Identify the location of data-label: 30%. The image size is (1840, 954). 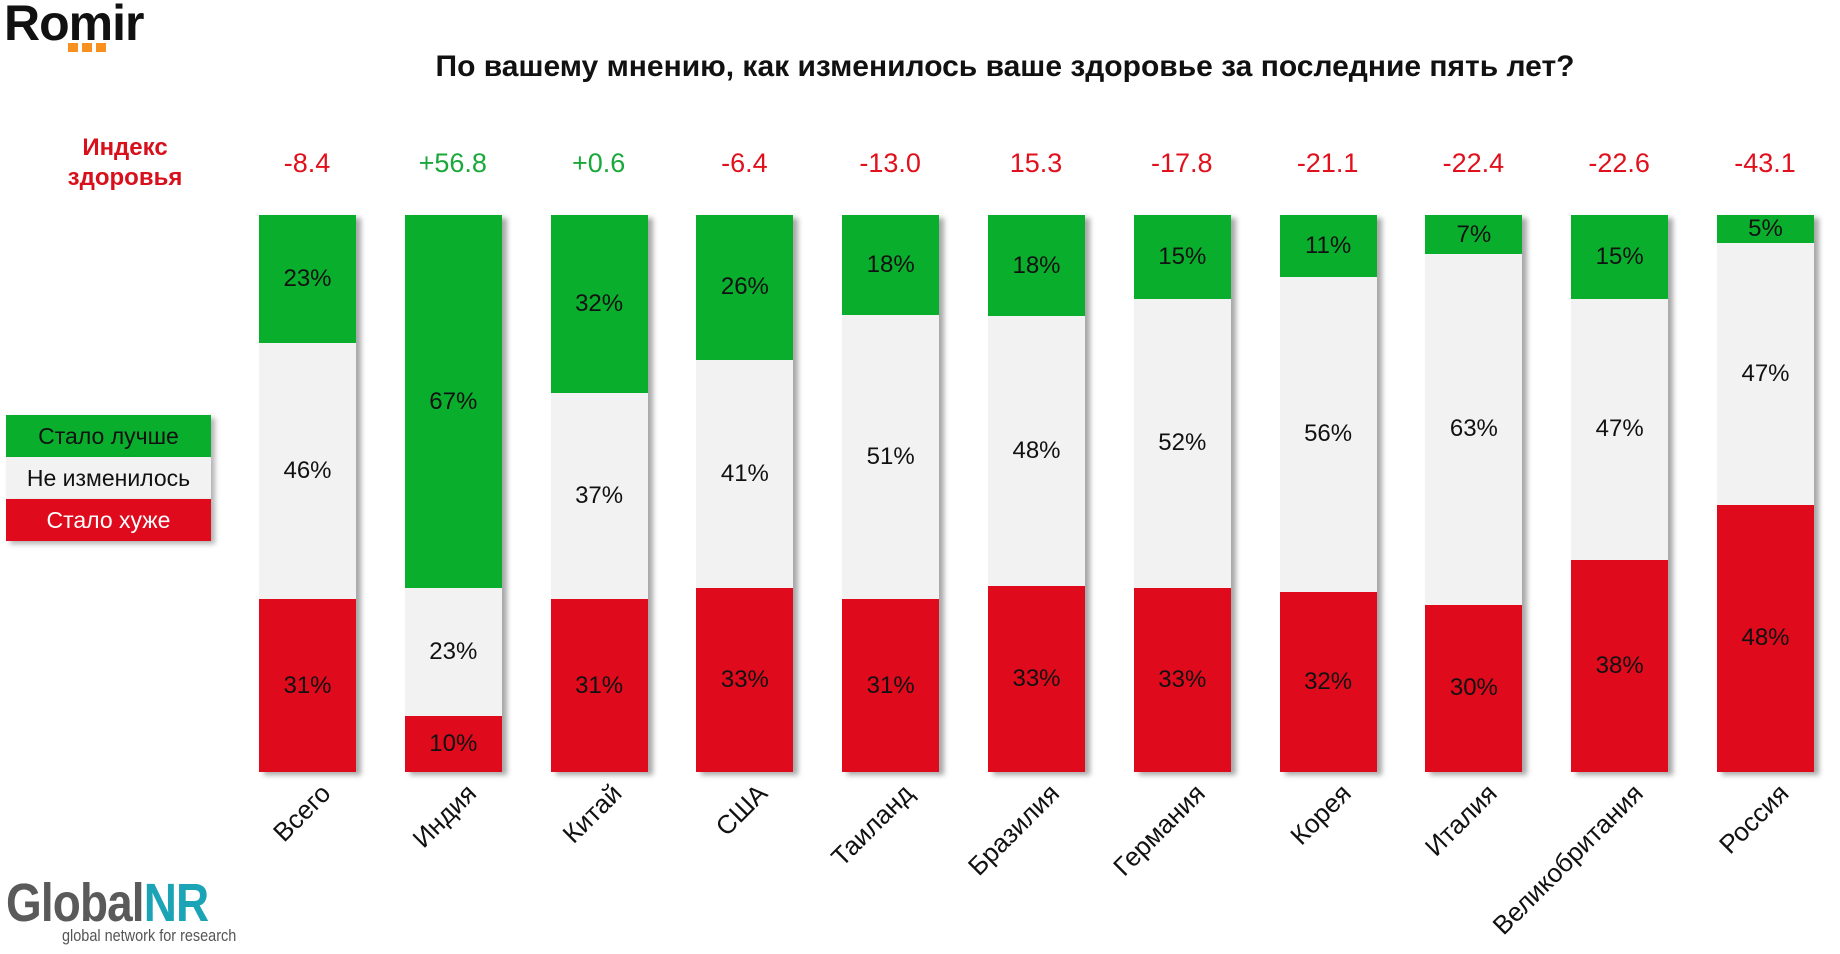
(1473, 688).